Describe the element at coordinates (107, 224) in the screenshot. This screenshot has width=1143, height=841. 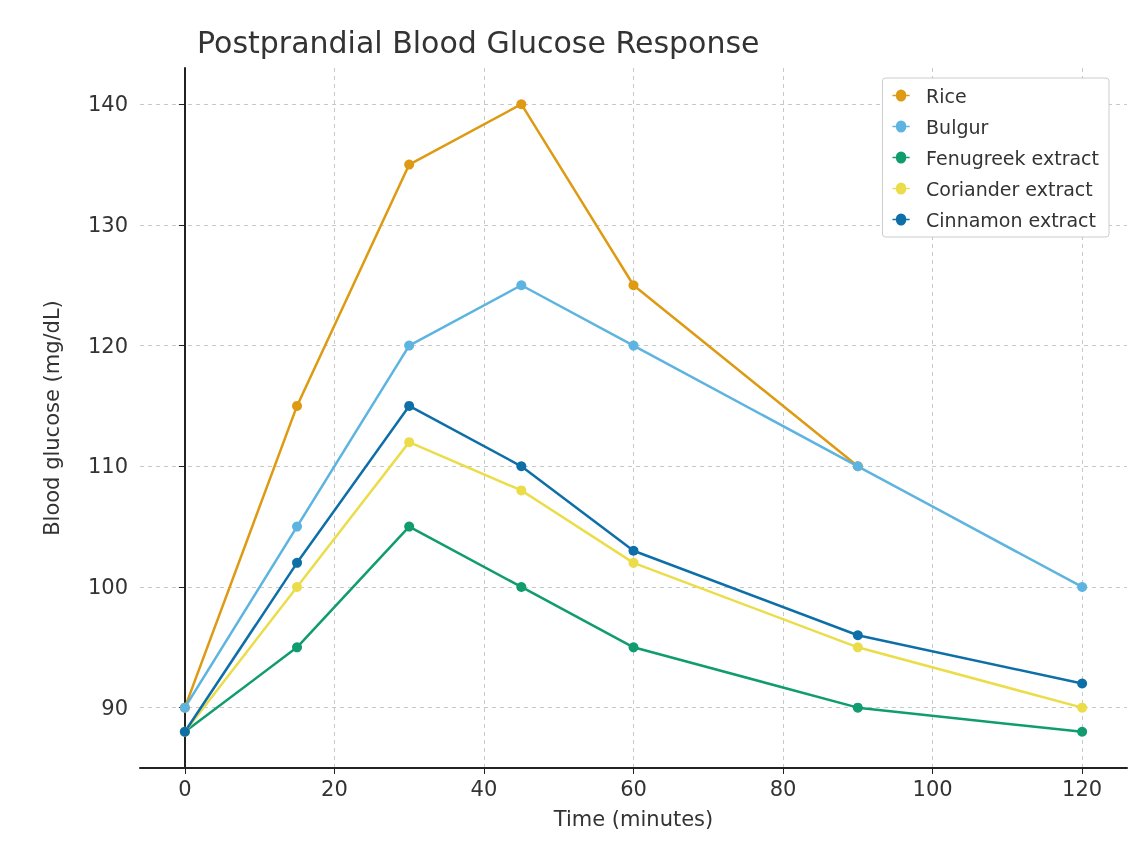
I see `y-tick-label: 130` at that location.